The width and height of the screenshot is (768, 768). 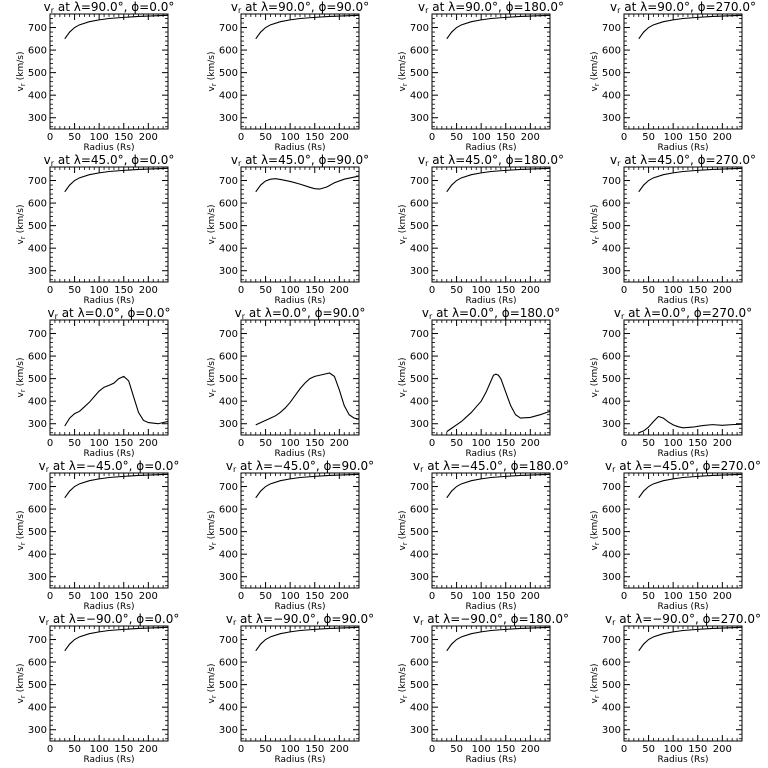 What do you see at coordinates (114, 466) in the screenshot?
I see `title-rest: at λ=−45.0°, ϕ=0.0°` at bounding box center [114, 466].